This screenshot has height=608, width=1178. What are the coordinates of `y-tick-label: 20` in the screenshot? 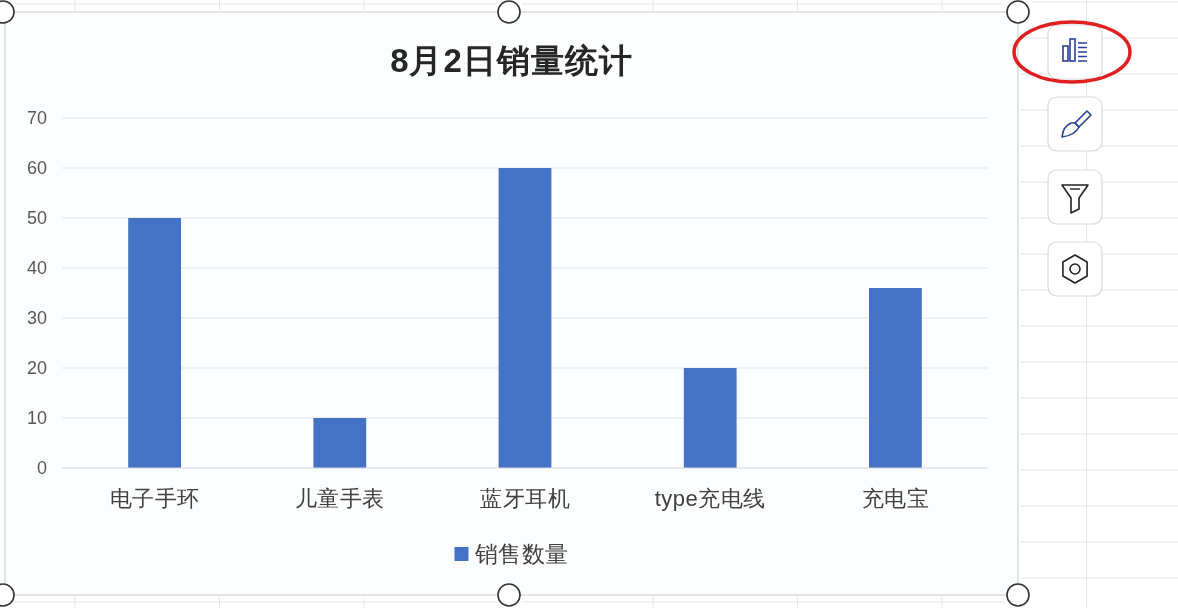 It's located at (36, 368).